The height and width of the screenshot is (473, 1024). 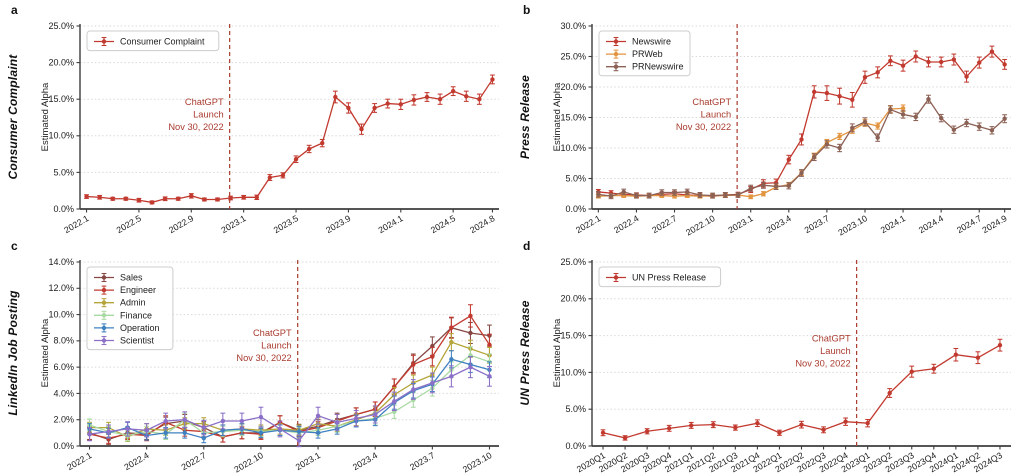 I want to click on y-tick-label: 8.0%, so click(x=63, y=341).